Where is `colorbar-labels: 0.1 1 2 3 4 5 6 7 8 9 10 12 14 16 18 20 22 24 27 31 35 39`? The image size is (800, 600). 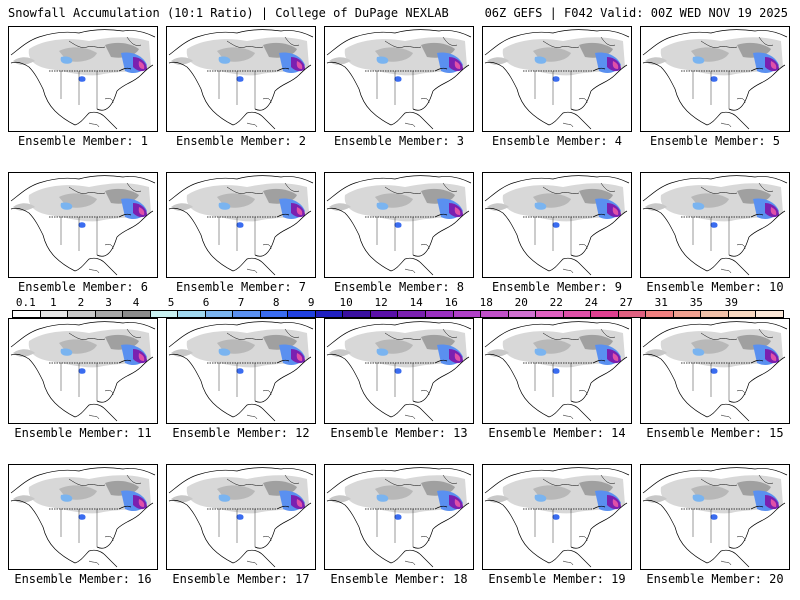
colorbar-labels: 0.1 1 2 3 4 5 6 7 8 9 10 12 14 16 18 20 22 24 27 31 35 39 is located at coordinates (398, 302).